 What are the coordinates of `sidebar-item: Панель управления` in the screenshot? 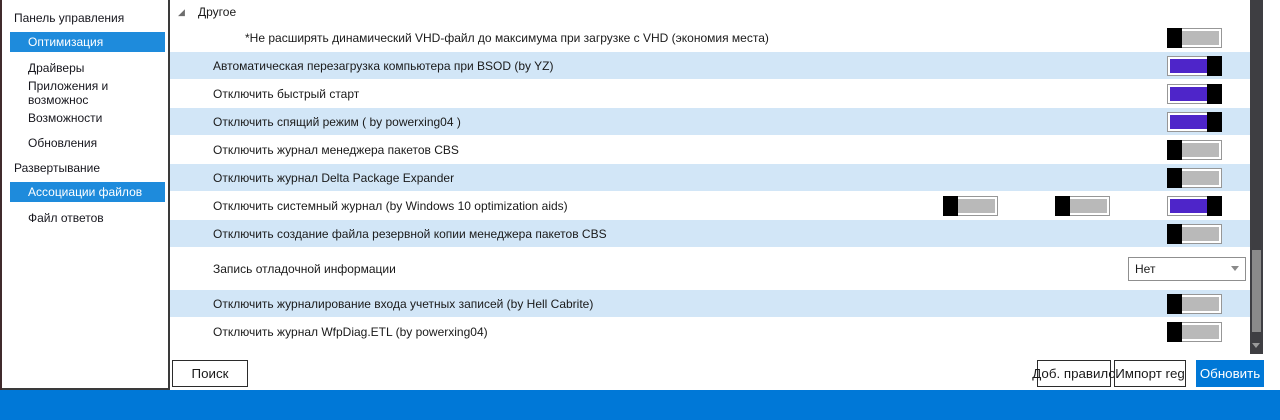 It's located at (69, 17).